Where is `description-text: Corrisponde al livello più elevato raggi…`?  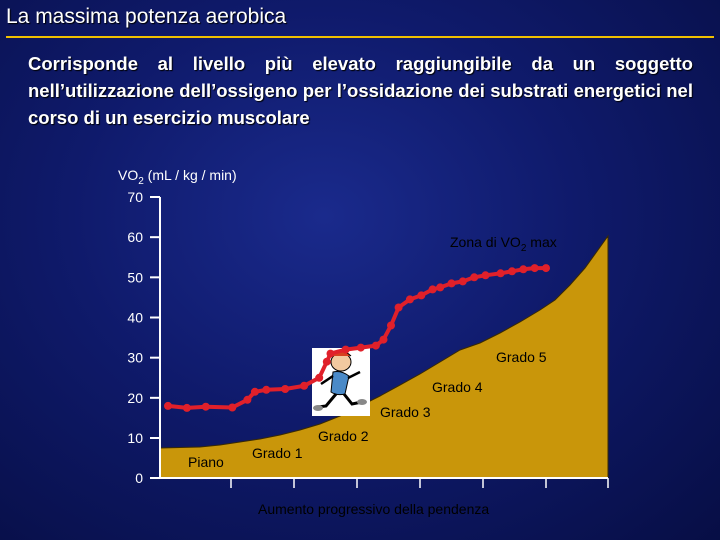 description-text: Corrisponde al livello più elevato raggi… is located at coordinates (360, 90).